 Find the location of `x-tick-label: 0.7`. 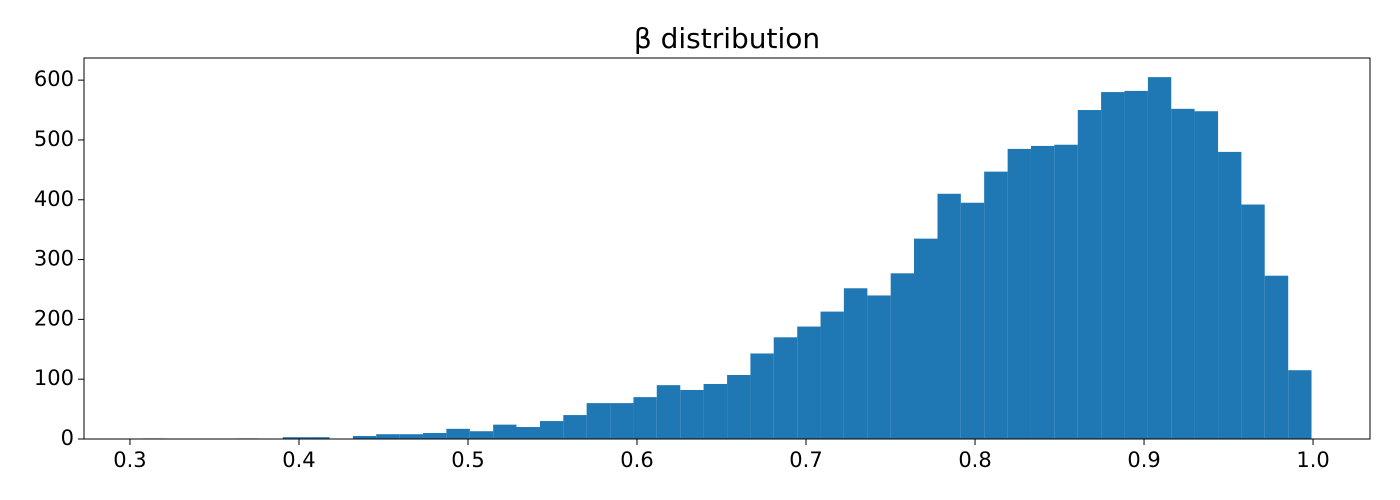

x-tick-label: 0.7 is located at coordinates (805, 460).